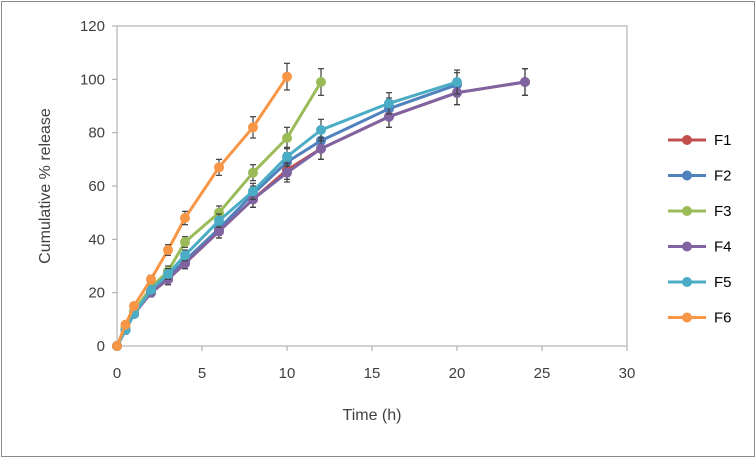  Describe the element at coordinates (92, 26) in the screenshot. I see `y-tick-label: 120` at that location.